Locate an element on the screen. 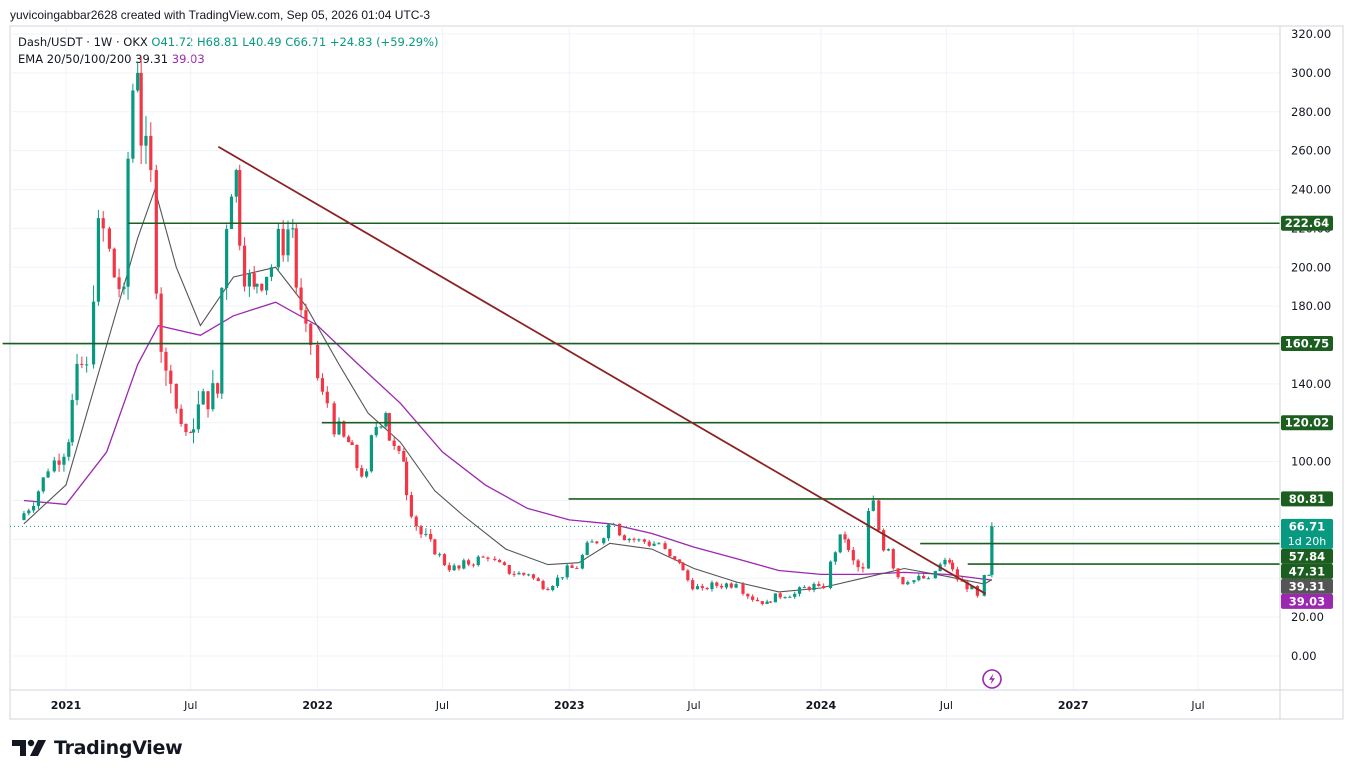 Image resolution: width=1355 pixels, height=779 pixels. tradingview-logo-text: TradingView is located at coordinates (118, 748).